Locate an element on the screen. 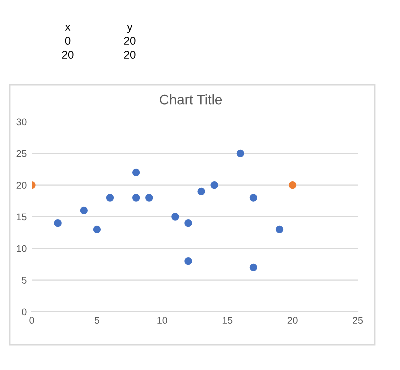 This screenshot has height=370, width=400. x-tick-label: 5 is located at coordinates (97, 320).